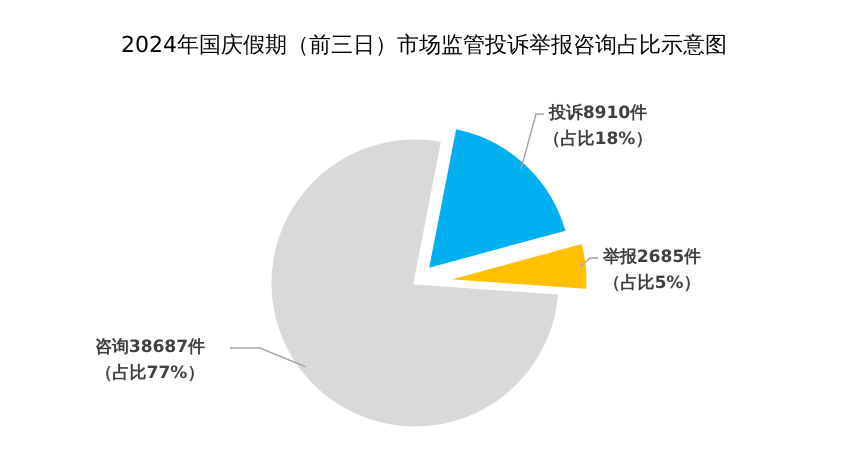 This screenshot has width=848, height=472. I want to click on slice-label: 举报2685件, so click(652, 257).